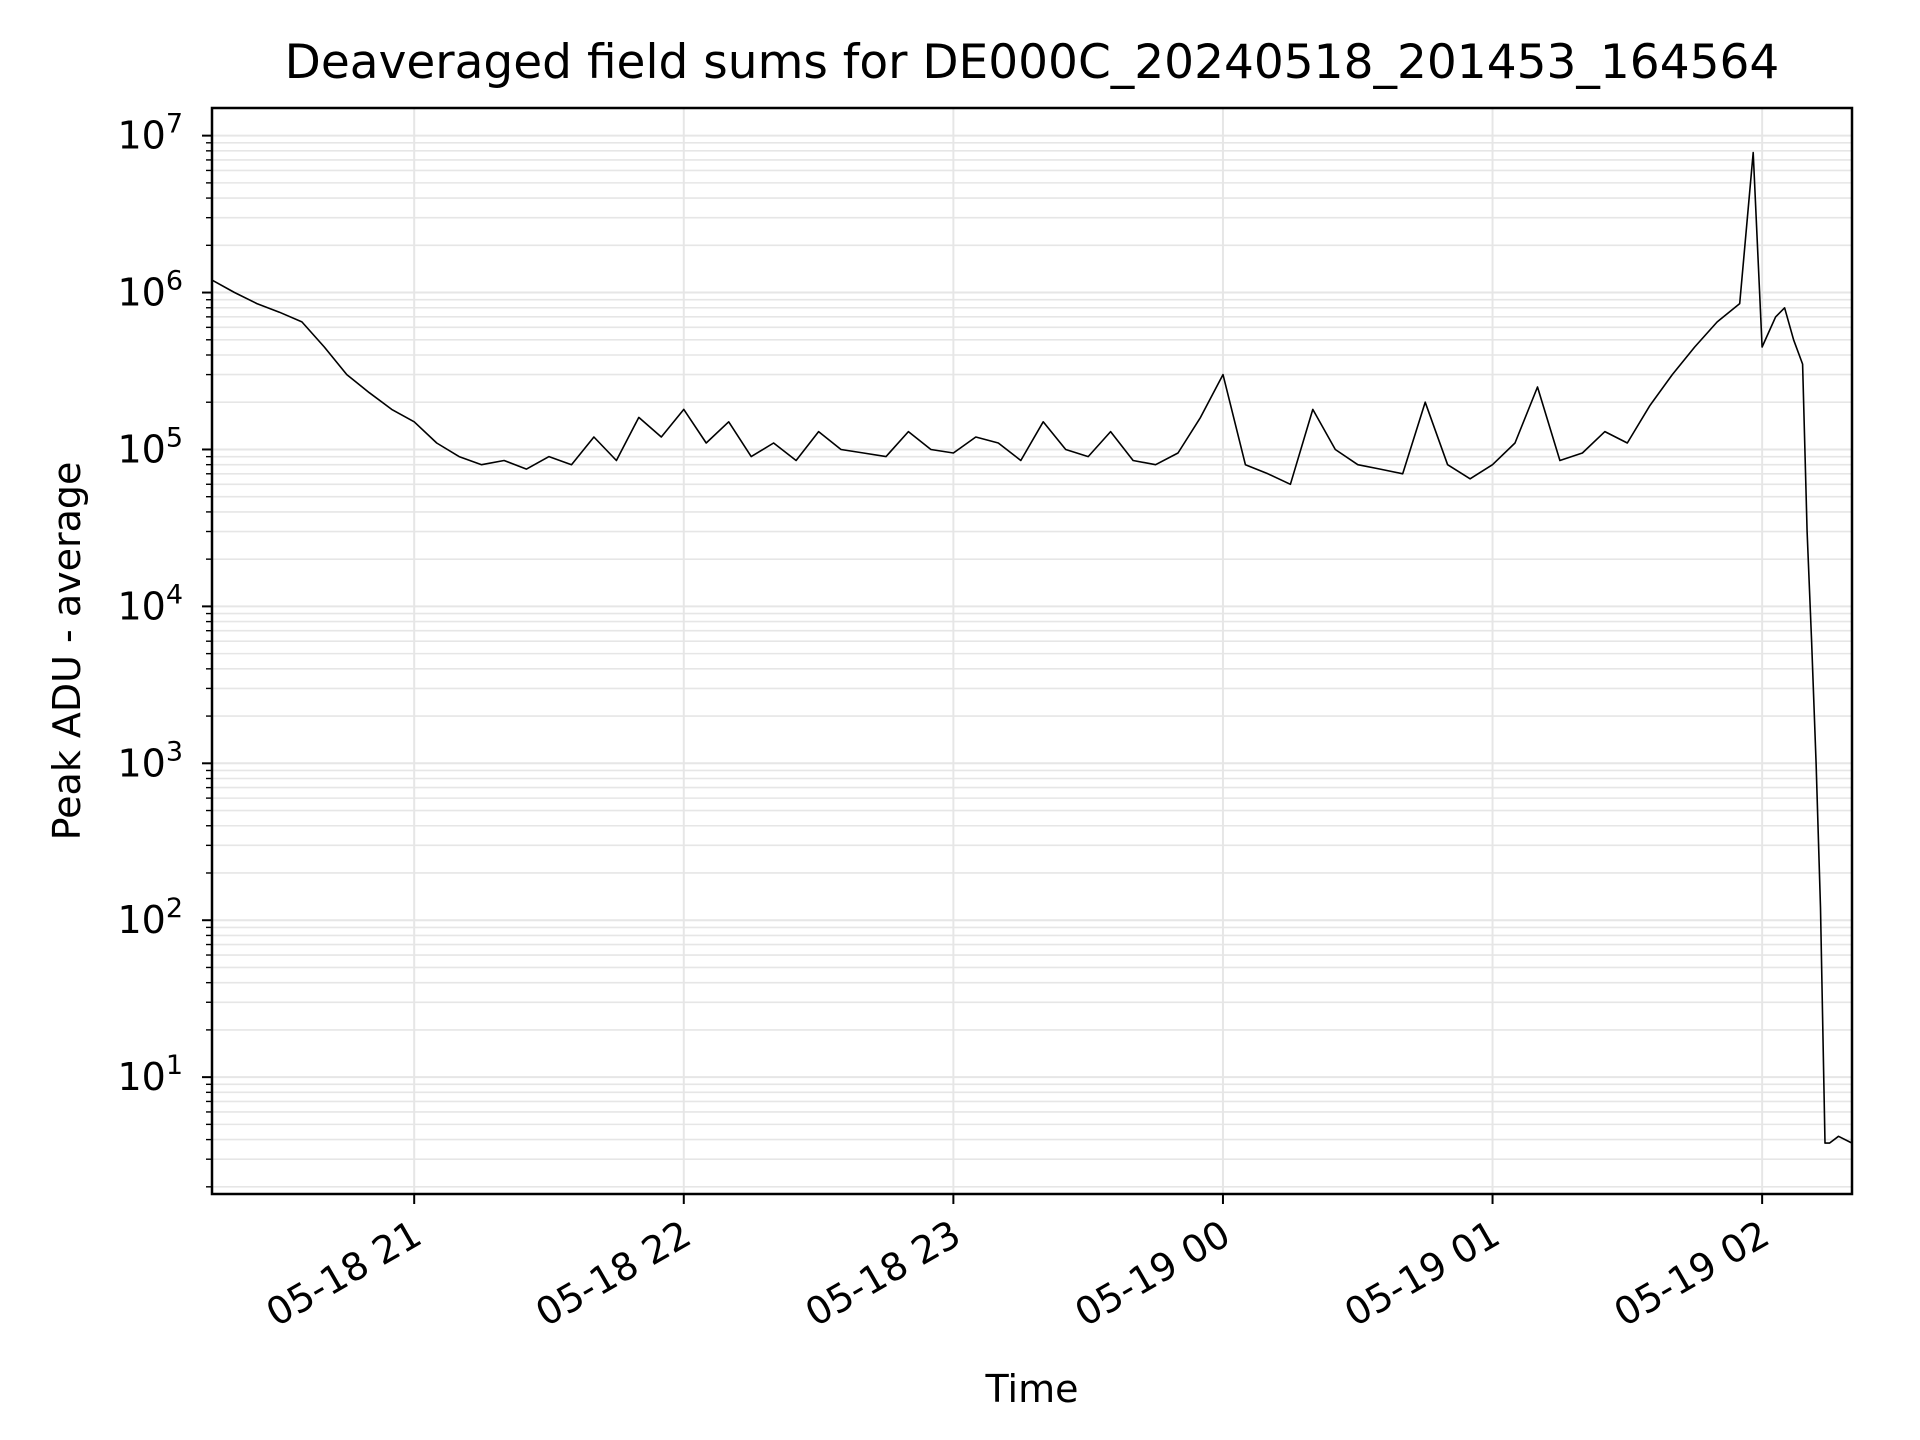 This screenshot has width=1920, height=1440. What do you see at coordinates (883, 1274) in the screenshot?
I see `x-tick-label: 05-18 23` at bounding box center [883, 1274].